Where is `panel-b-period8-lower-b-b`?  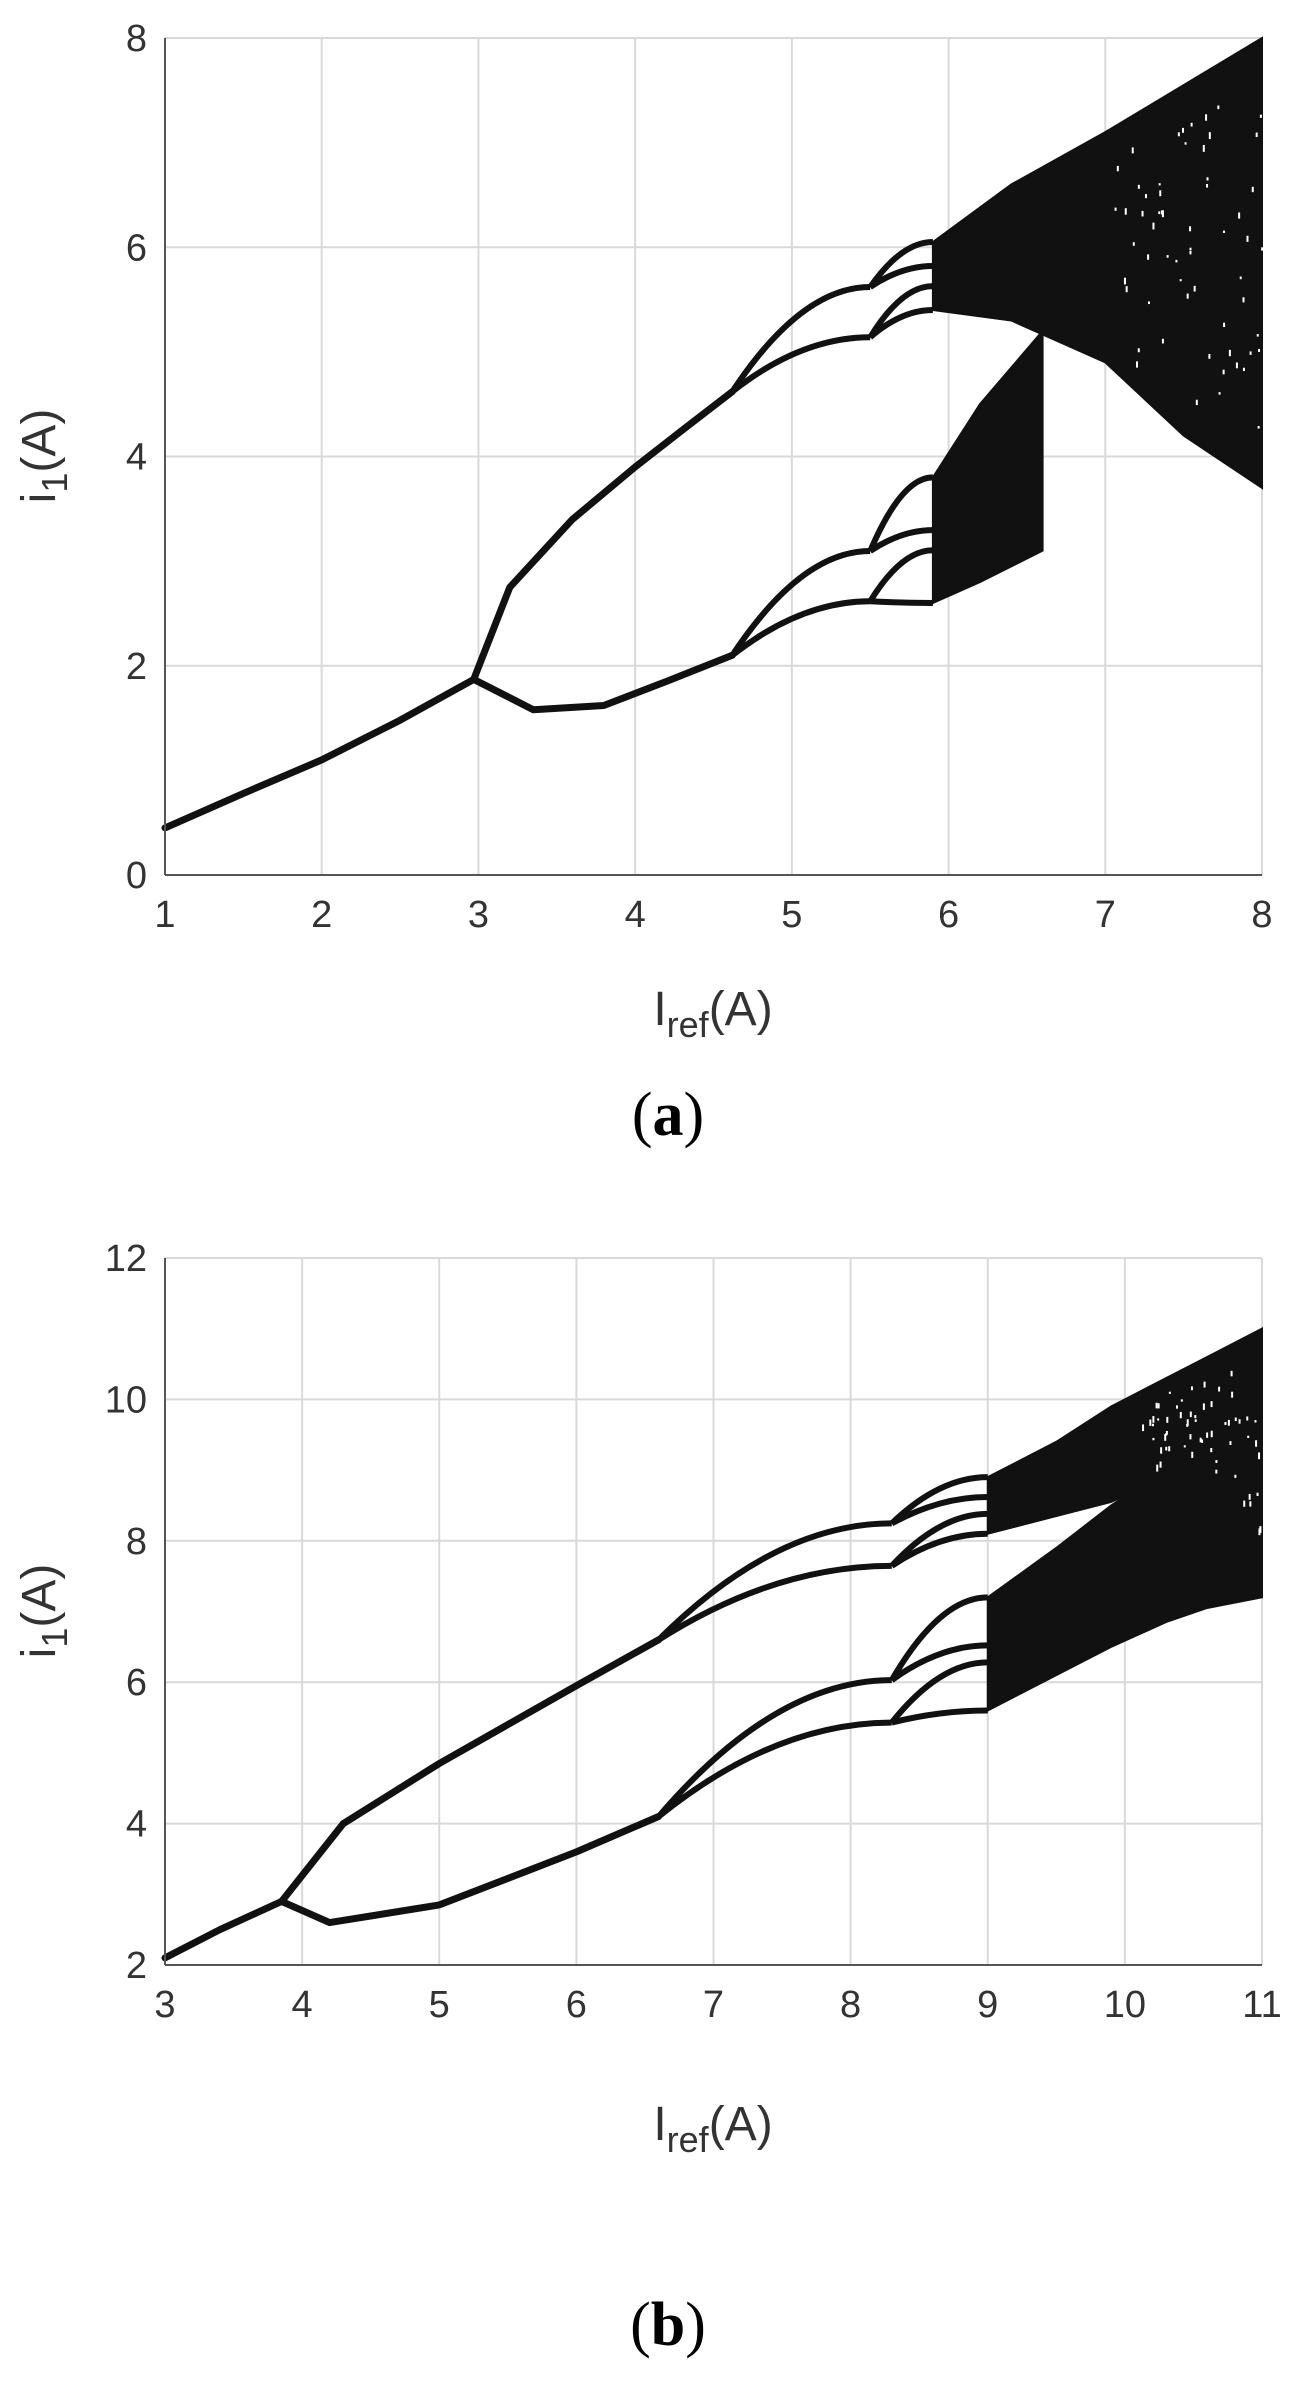
panel-b-period8-lower-b-b is located at coordinates (939, 1716).